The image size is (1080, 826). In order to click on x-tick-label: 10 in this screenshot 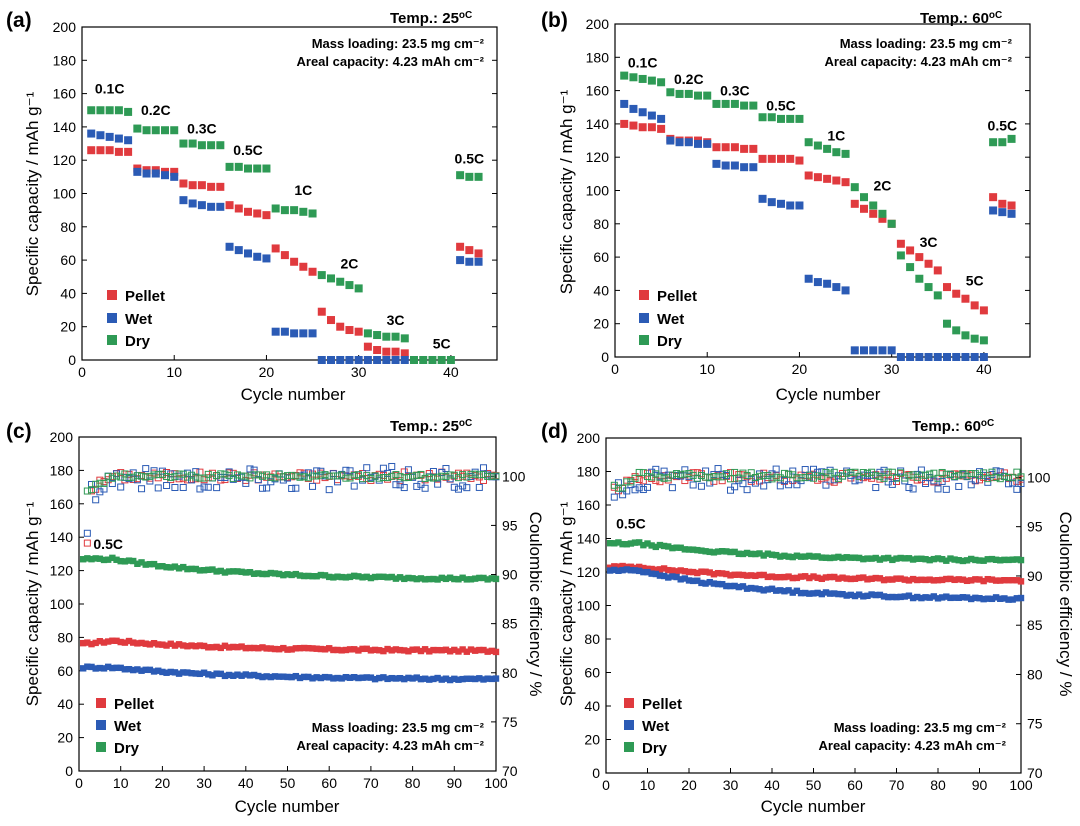, I will do `click(707, 369)`.